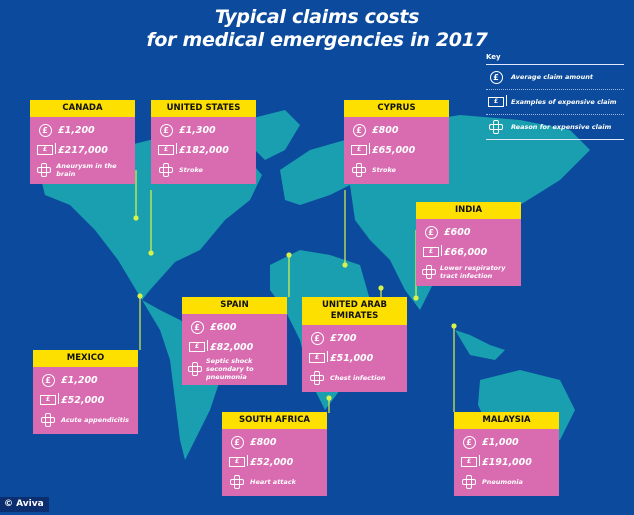 The width and height of the screenshot is (634, 515). Describe the element at coordinates (466, 252) in the screenshot. I see `expensive-claim: £66,000` at that location.